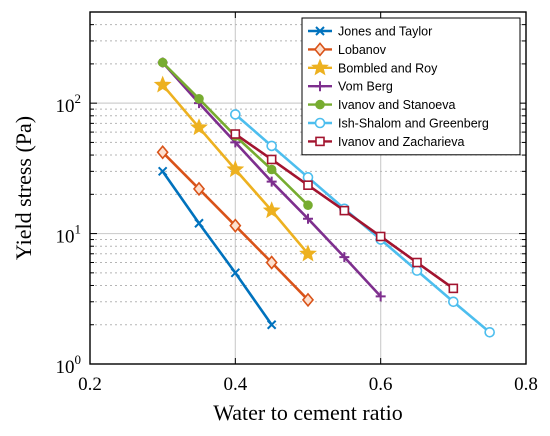  I want to click on legend-item: Ivanov and Stanoeva, so click(381, 105).